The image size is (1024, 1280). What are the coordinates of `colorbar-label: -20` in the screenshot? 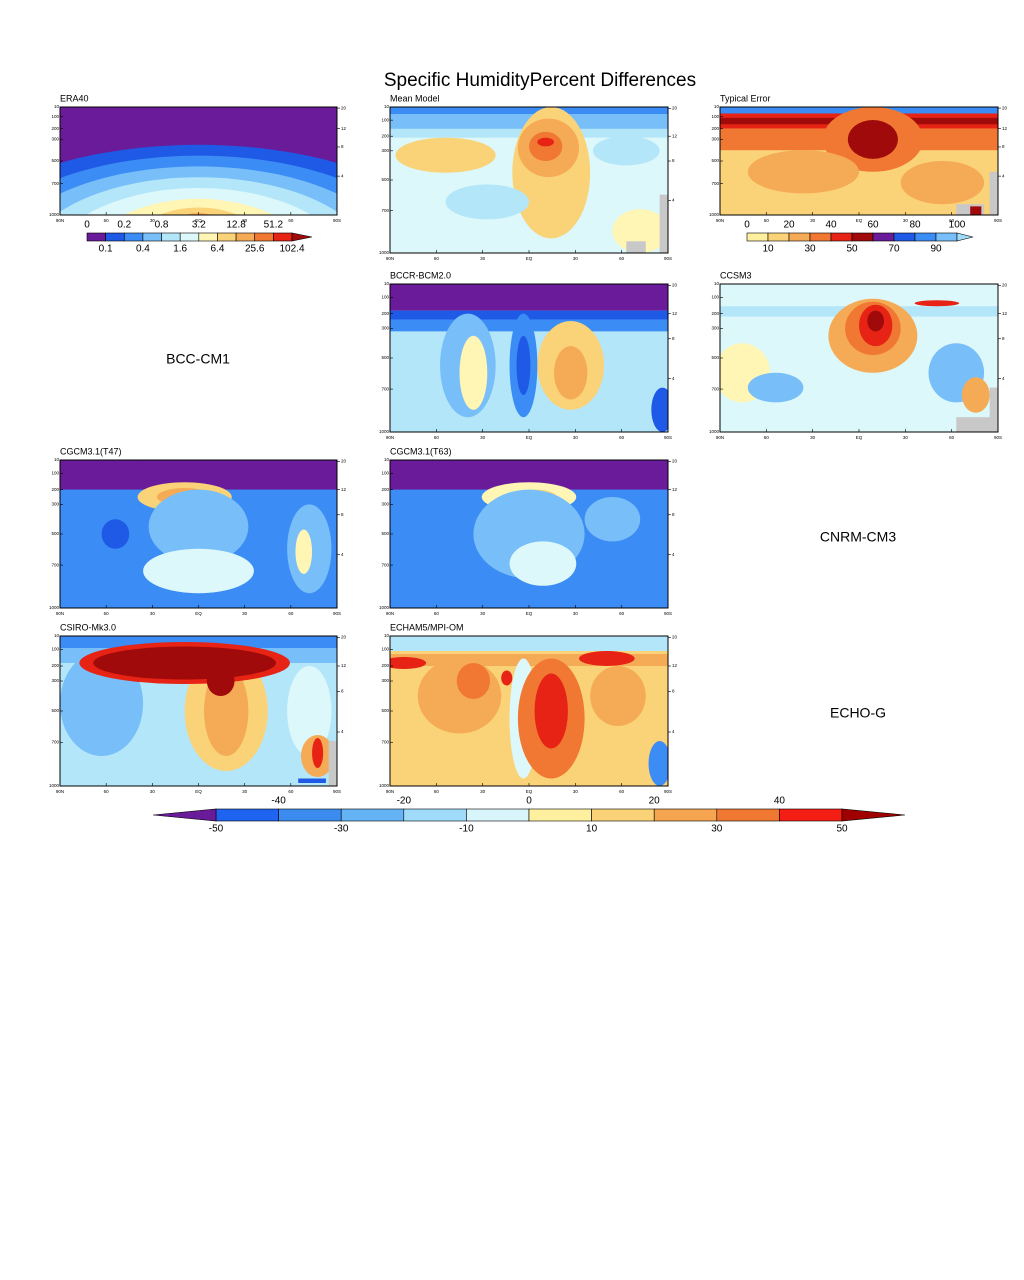 It's located at (404, 801).